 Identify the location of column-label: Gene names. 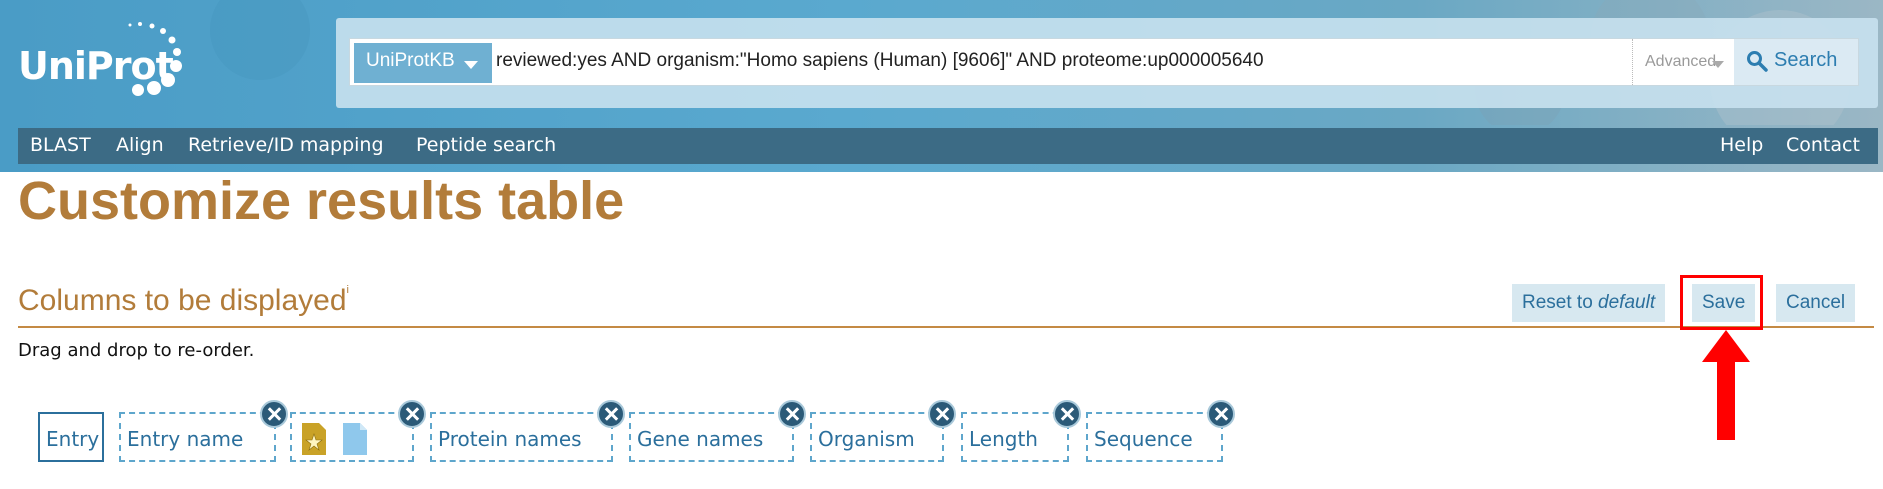
(700, 439).